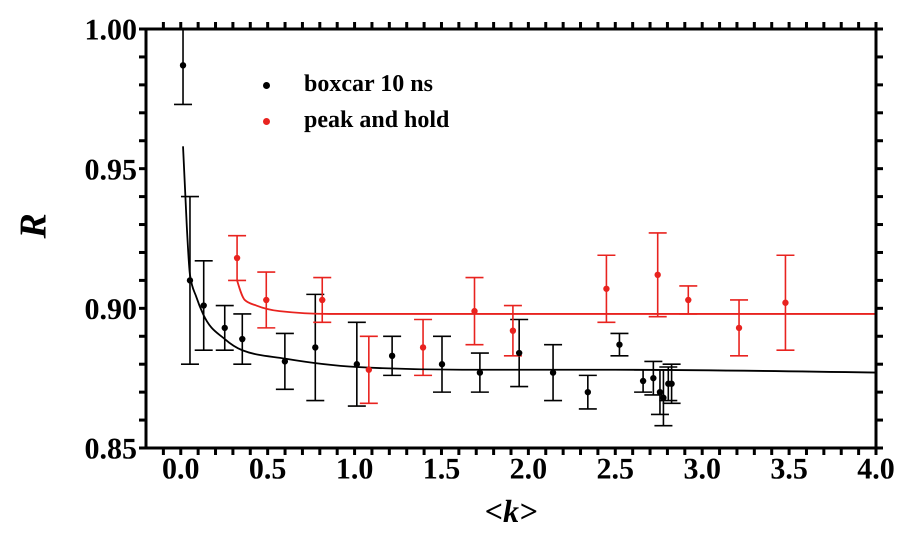 Image resolution: width=914 pixels, height=540 pixels. Describe the element at coordinates (110, 449) in the screenshot. I see `y-tick-label: 0.85` at that location.